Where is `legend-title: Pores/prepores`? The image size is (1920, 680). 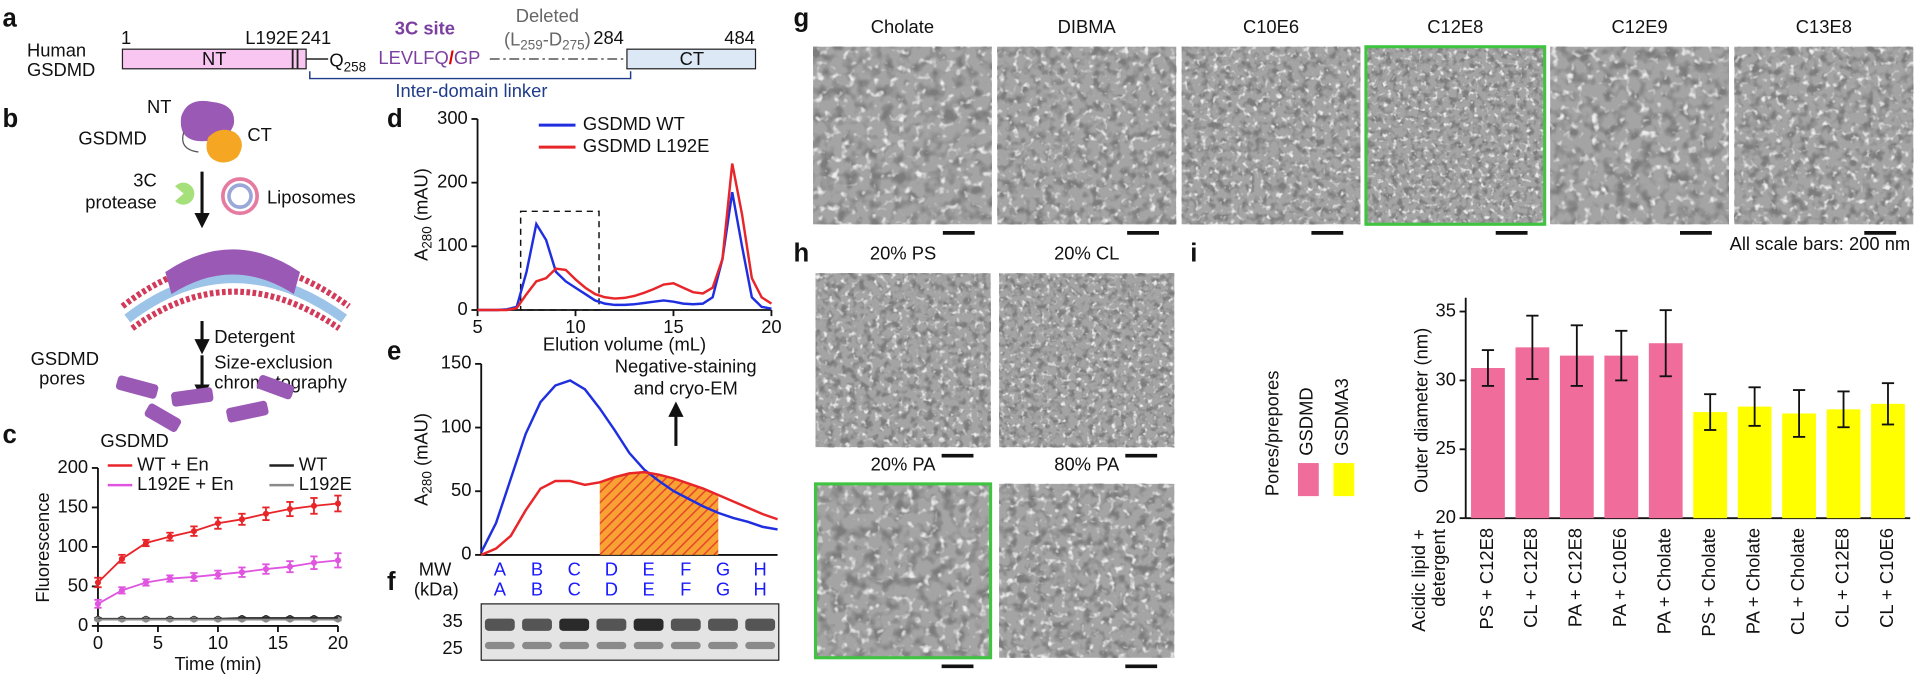 legend-title: Pores/prepores is located at coordinates (1271, 434).